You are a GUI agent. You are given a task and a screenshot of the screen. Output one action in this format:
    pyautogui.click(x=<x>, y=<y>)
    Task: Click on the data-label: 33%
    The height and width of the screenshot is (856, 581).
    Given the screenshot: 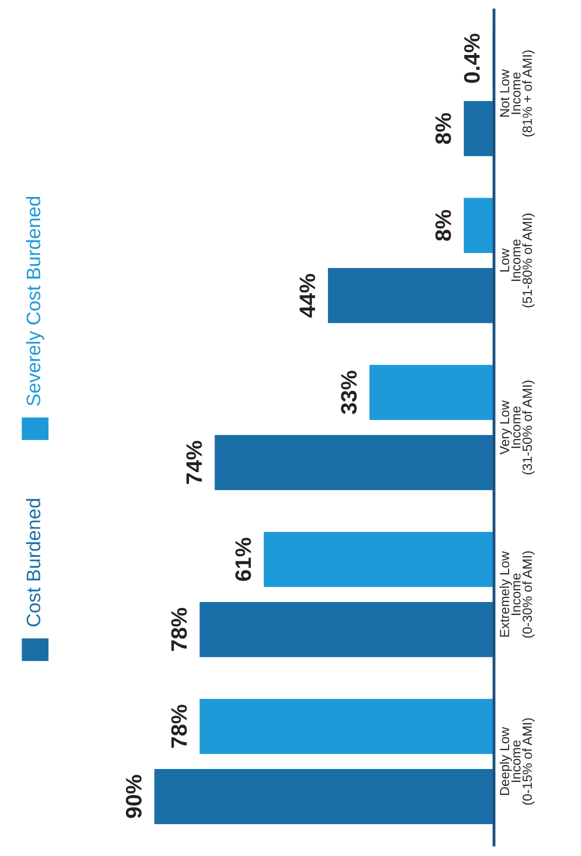 What is the action you would take?
    pyautogui.click(x=349, y=392)
    